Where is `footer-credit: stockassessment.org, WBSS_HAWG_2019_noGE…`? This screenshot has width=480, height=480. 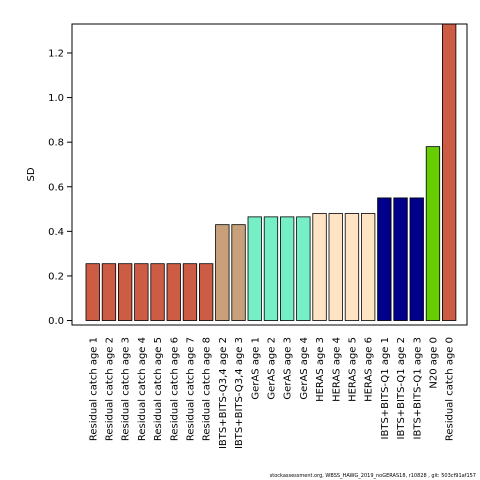 footer-credit: stockassessment.org, WBSS_HAWG_2019_noGE… is located at coordinates (372, 476).